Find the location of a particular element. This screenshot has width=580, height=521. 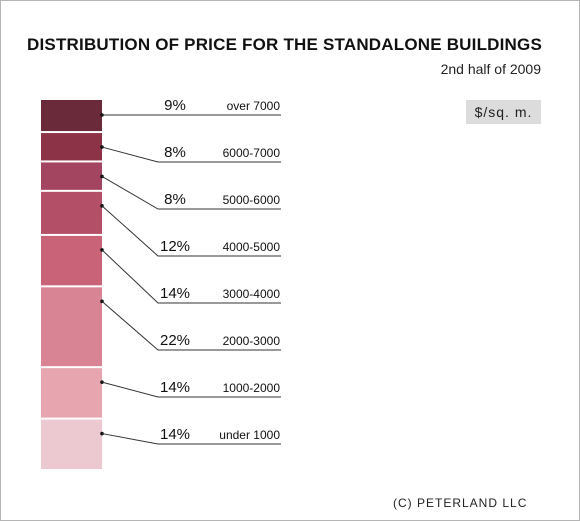

category-label-3: 4000-5000 is located at coordinates (252, 247).